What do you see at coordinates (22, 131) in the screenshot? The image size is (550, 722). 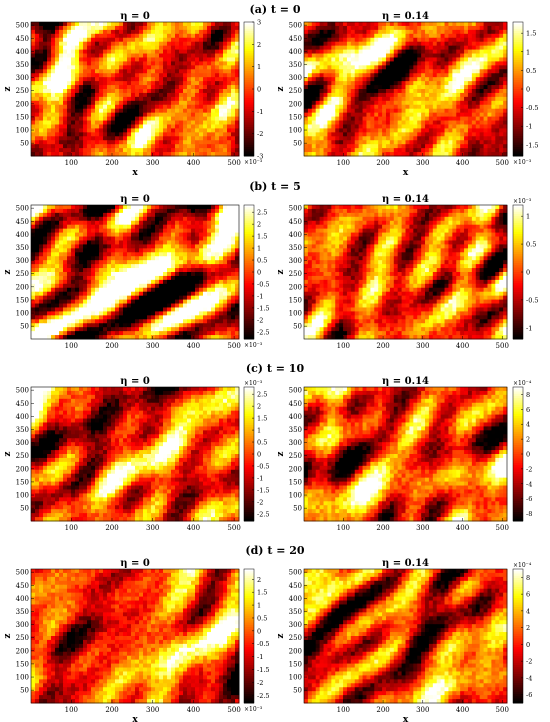 I see `y-tick-label: 100` at bounding box center [22, 131].